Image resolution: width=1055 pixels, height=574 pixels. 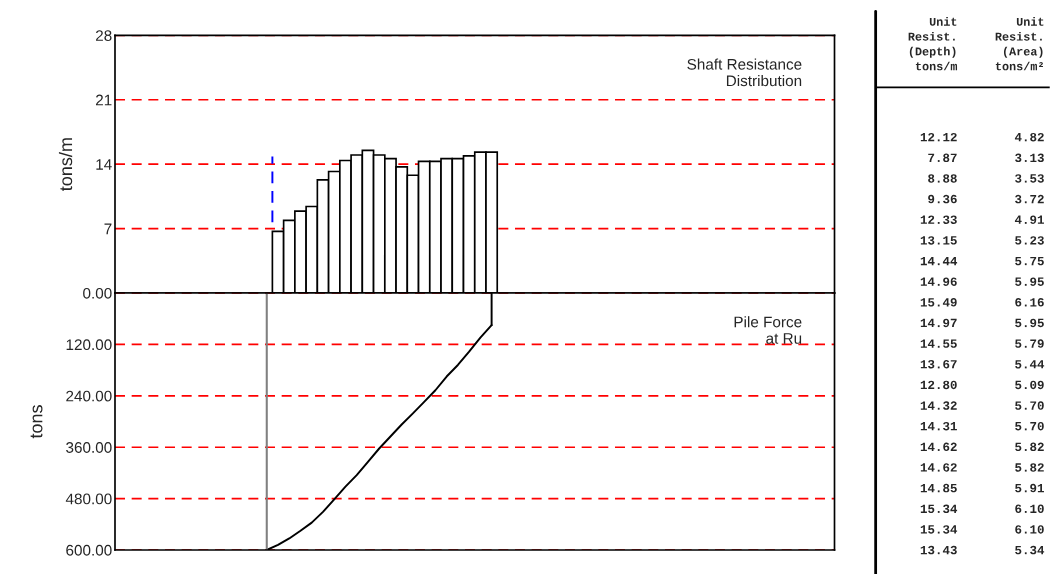 What do you see at coordinates (938, 343) in the screenshot?
I see `text: 14.55` at bounding box center [938, 343].